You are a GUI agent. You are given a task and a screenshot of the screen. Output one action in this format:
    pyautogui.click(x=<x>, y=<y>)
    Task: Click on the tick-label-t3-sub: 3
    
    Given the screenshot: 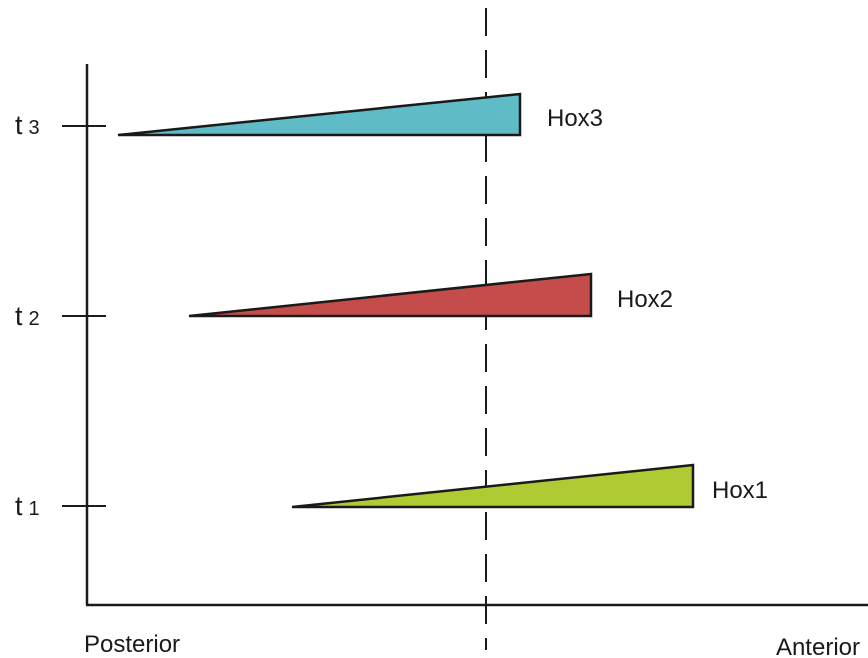 What is the action you would take?
    pyautogui.click(x=34, y=128)
    